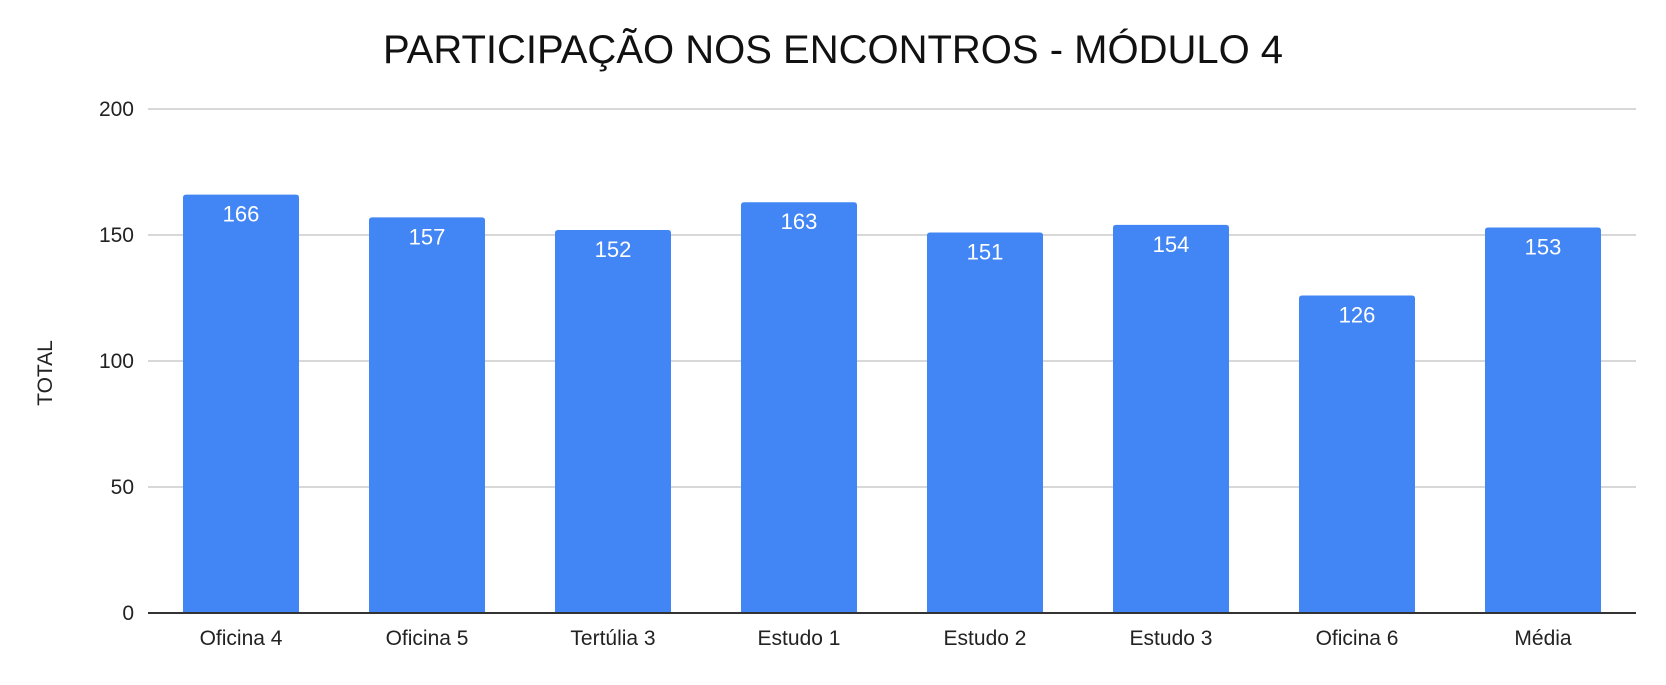 The image size is (1666, 685). I want to click on x-tick-label: Estudo 1, so click(799, 638).